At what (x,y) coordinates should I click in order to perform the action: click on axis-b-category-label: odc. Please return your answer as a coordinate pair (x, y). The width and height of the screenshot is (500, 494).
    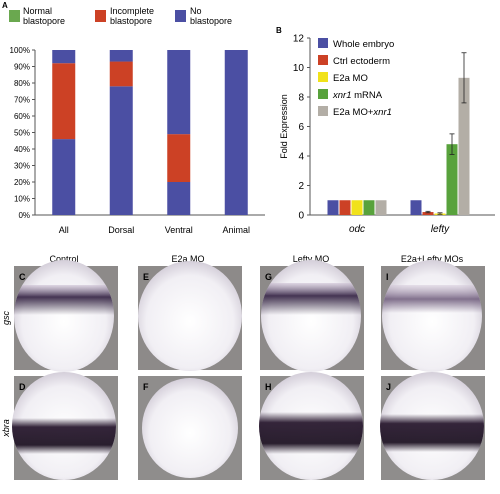
    Looking at the image, I should click on (357, 229).